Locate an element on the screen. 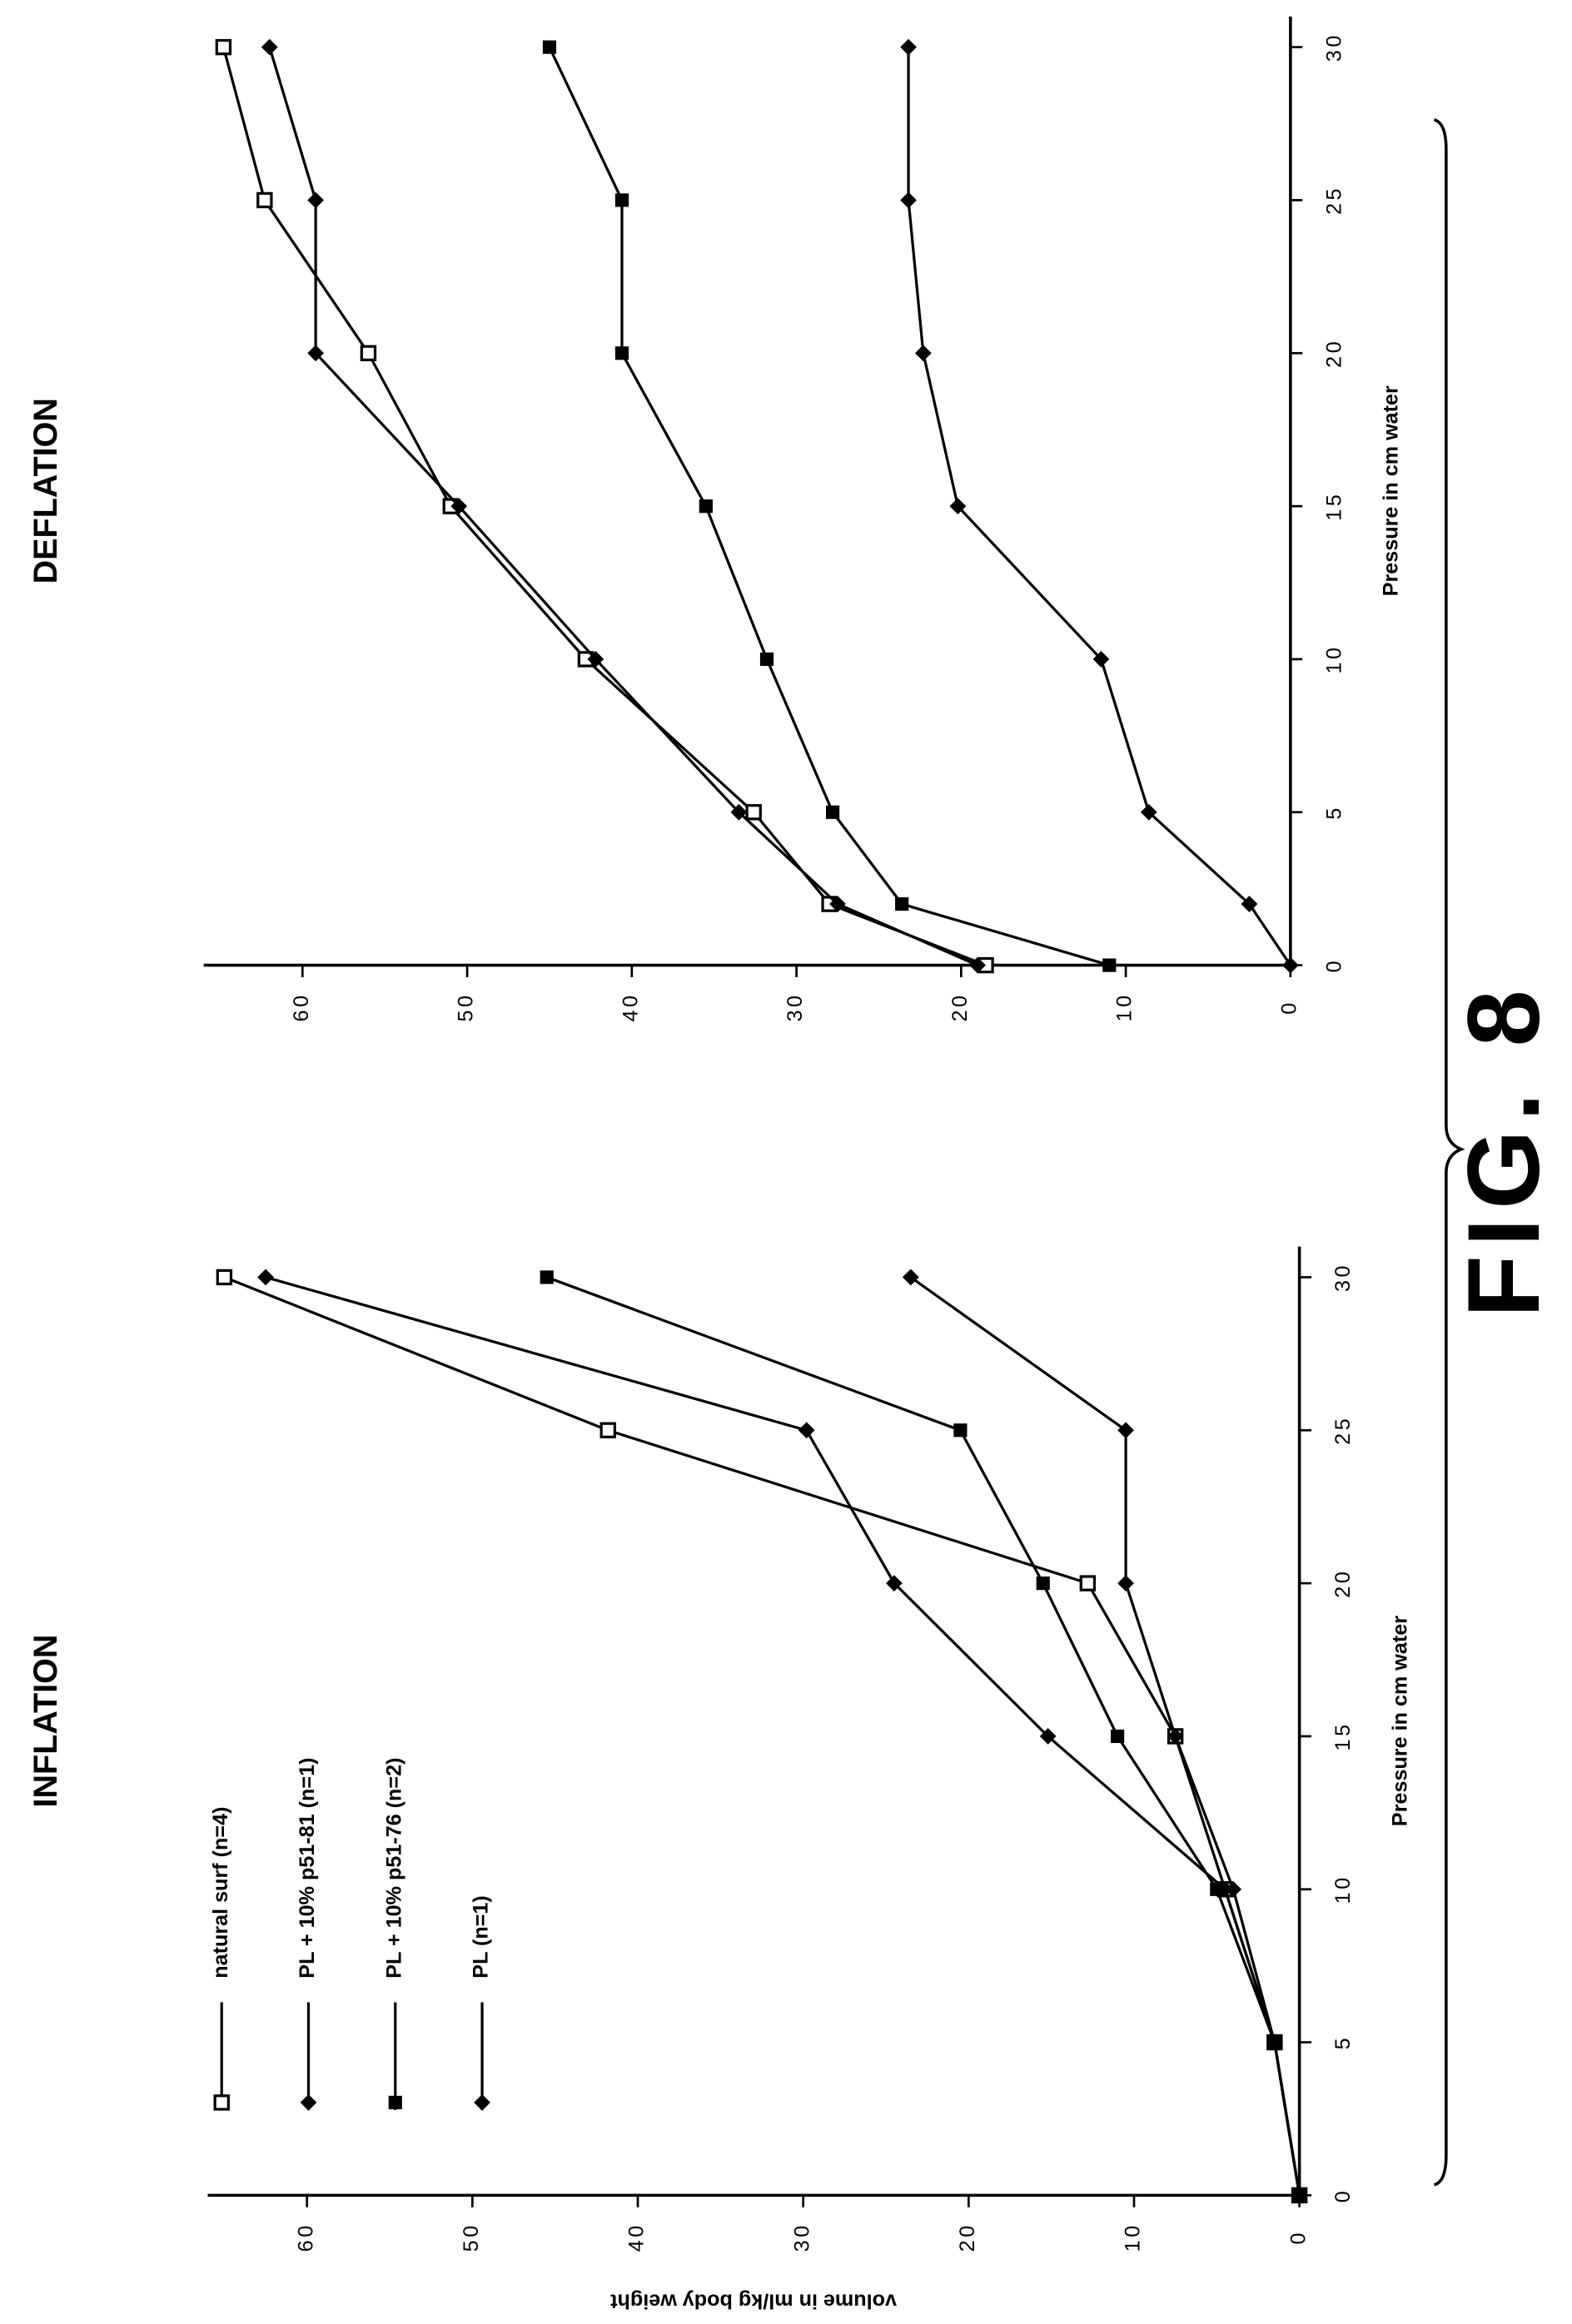 The height and width of the screenshot is (2324, 1572). legend-label: PL + 10% p51-76 (n=2) is located at coordinates (394, 1868).